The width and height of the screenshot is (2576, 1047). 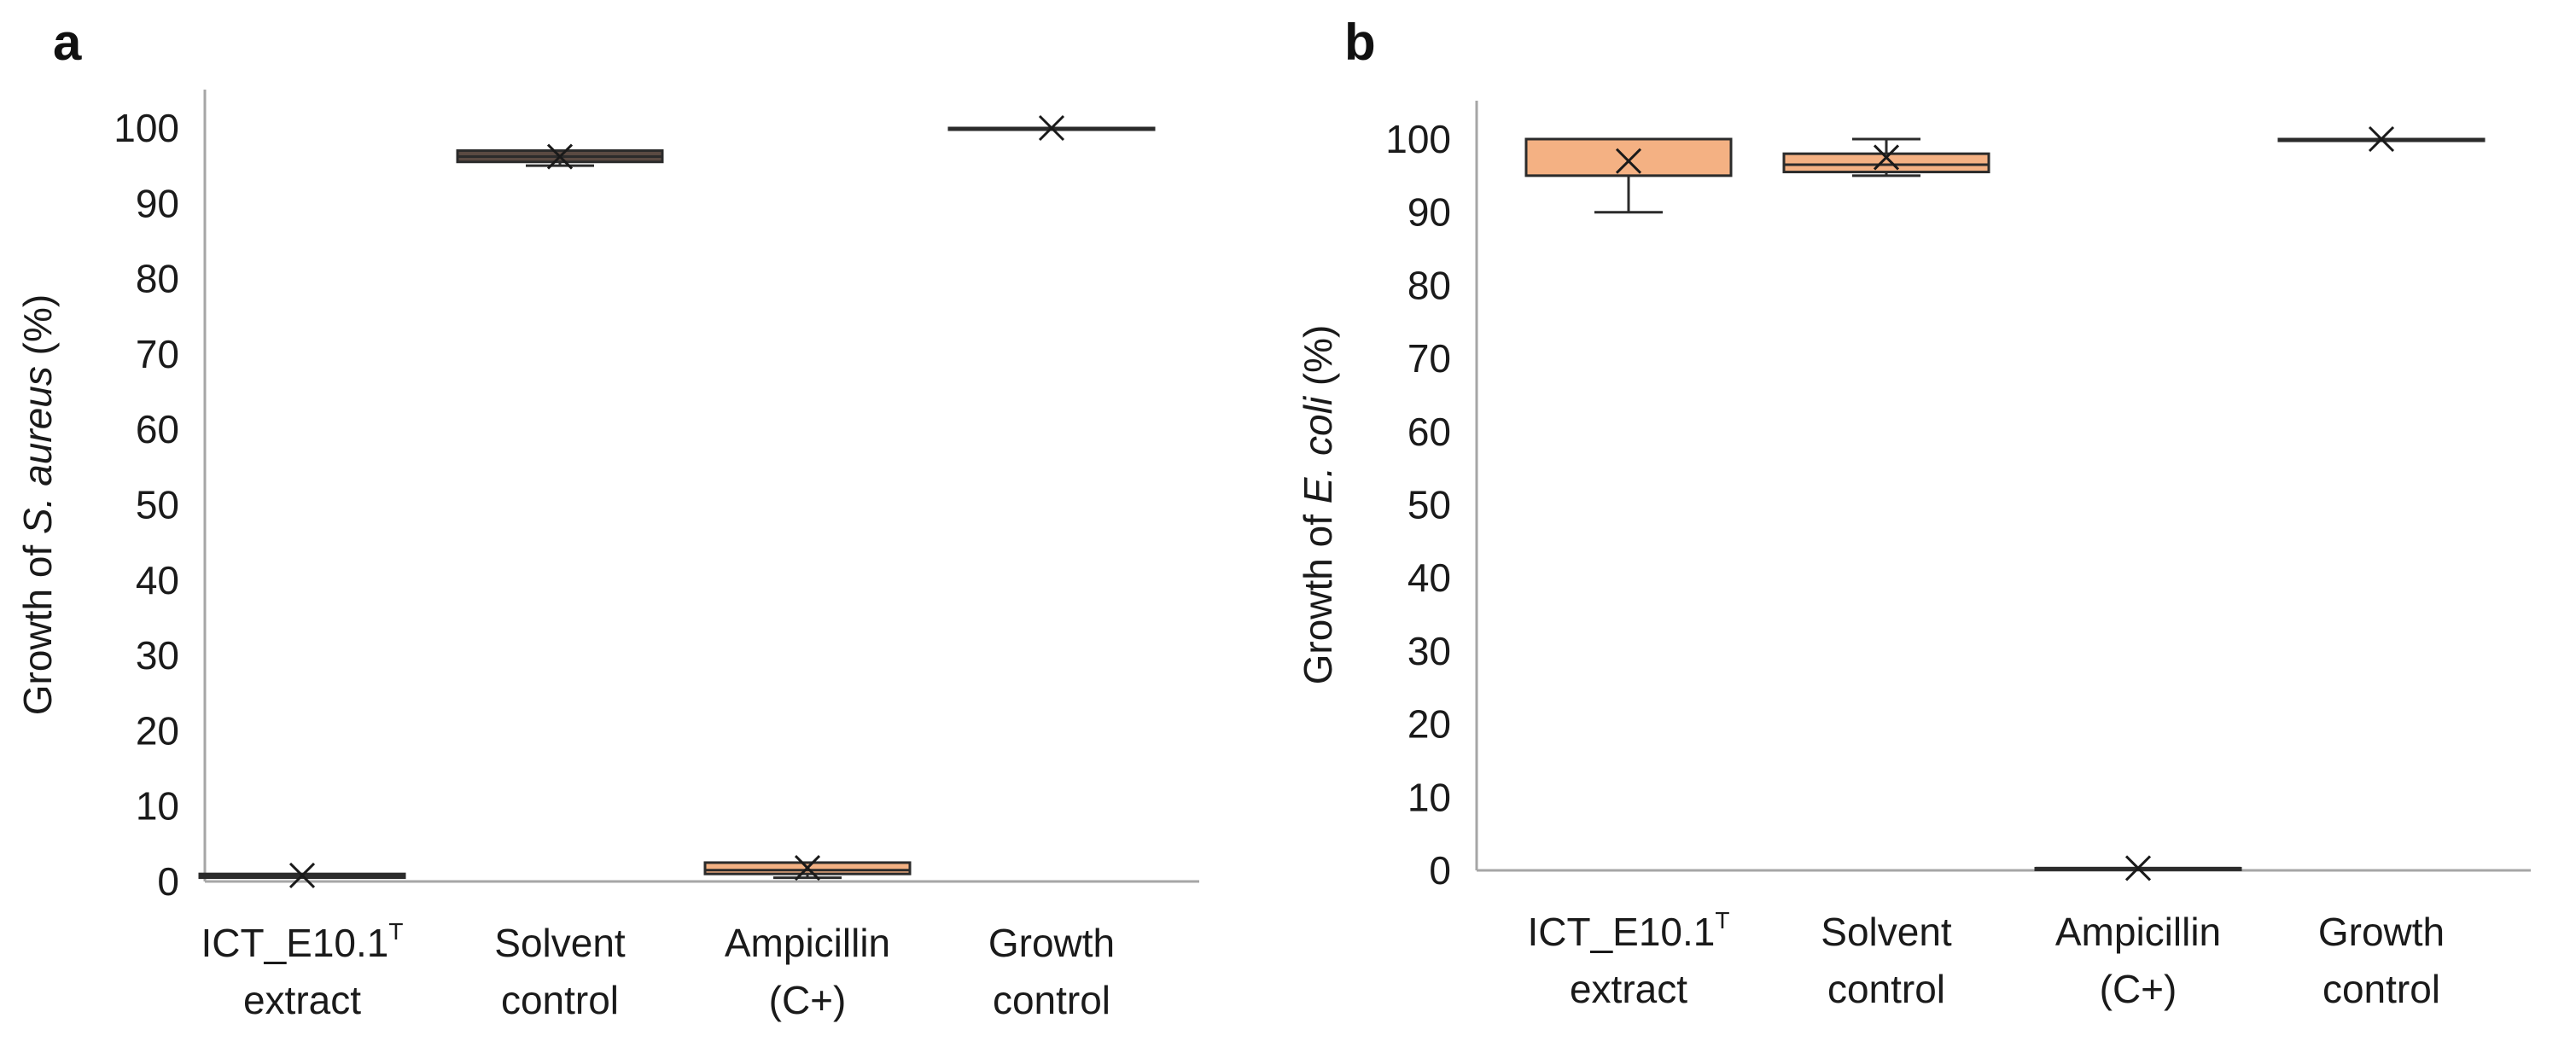 What do you see at coordinates (37, 505) in the screenshot?
I see `y-axis-label: Growth of S. aureus (%)` at bounding box center [37, 505].